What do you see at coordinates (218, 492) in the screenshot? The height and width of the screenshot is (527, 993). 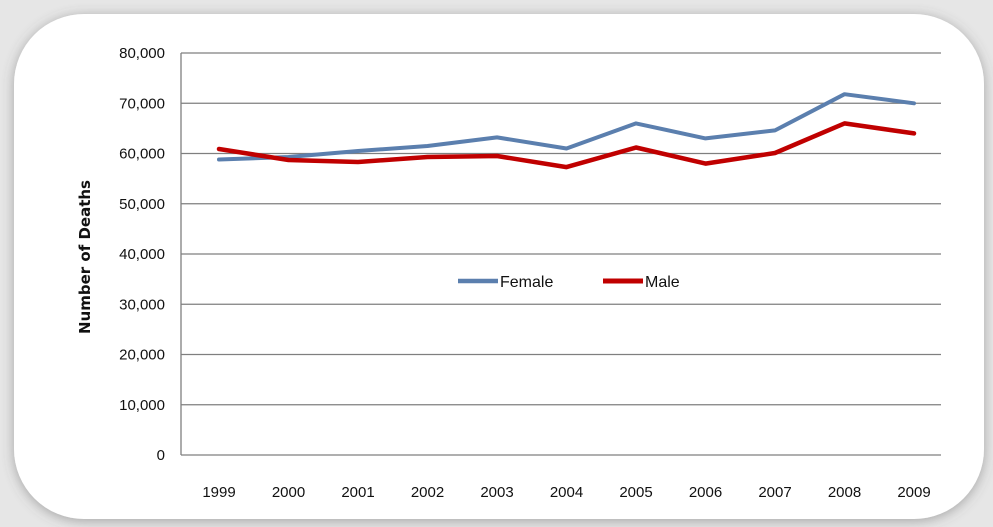 I see `x-tick-label: 1999` at bounding box center [218, 492].